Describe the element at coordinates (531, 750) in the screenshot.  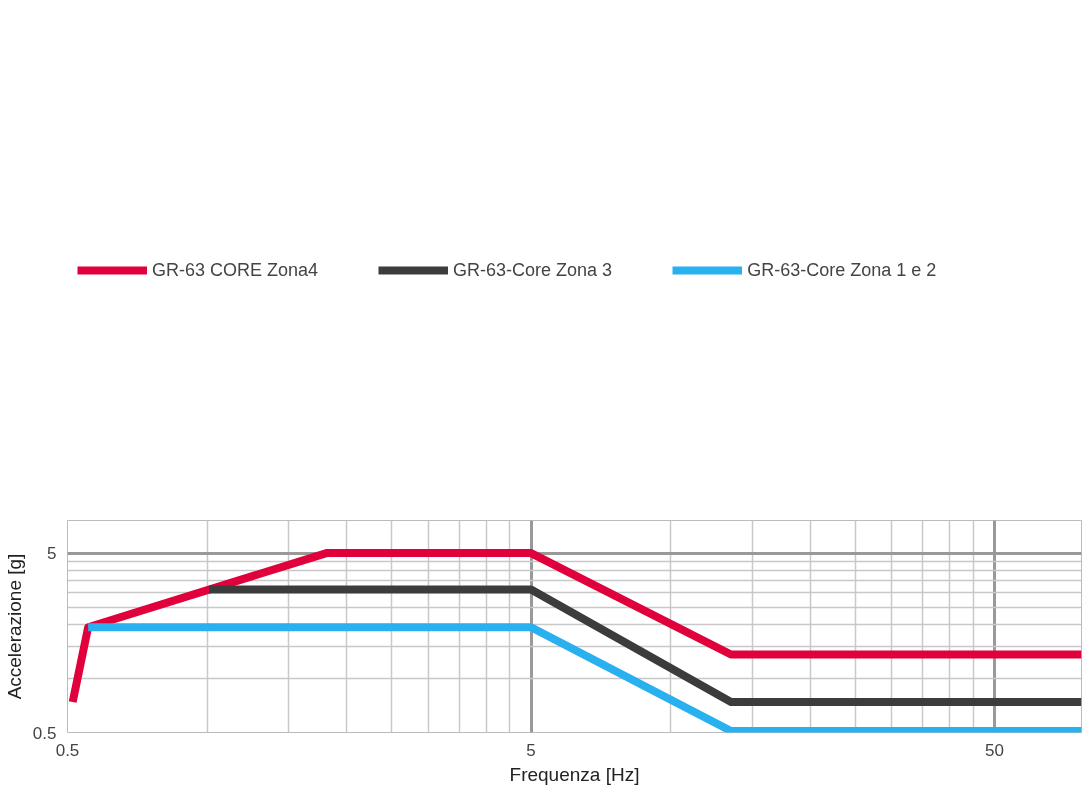
I see `x-tick-label: 5` at that location.